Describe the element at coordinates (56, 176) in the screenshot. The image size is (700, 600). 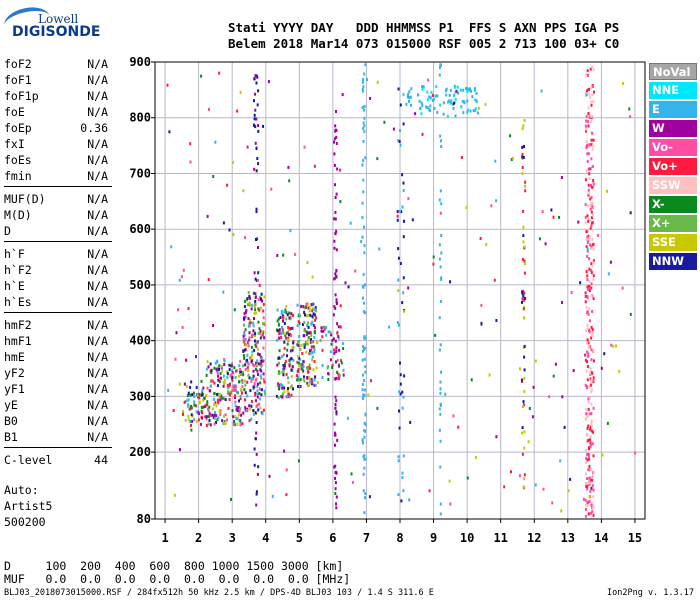
I see `param-row: fmin N/A` at that location.